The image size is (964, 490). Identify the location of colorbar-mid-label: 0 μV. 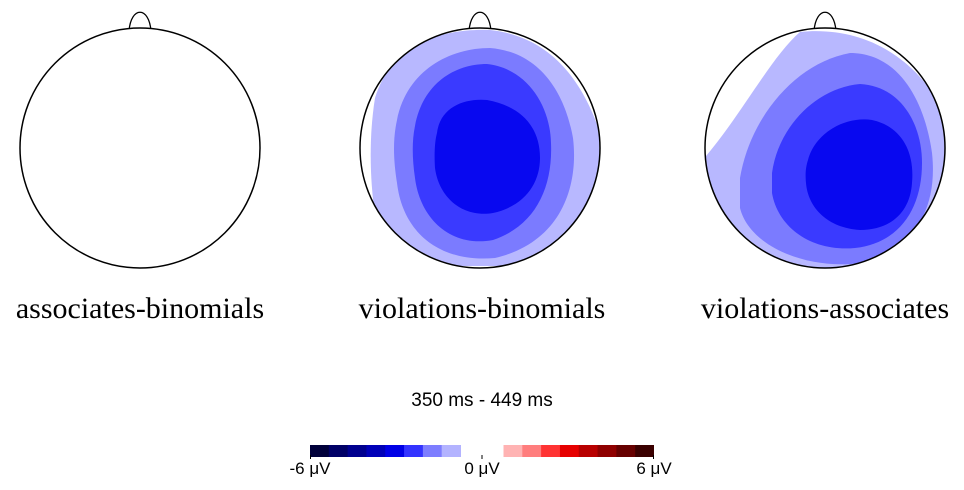
(482, 468).